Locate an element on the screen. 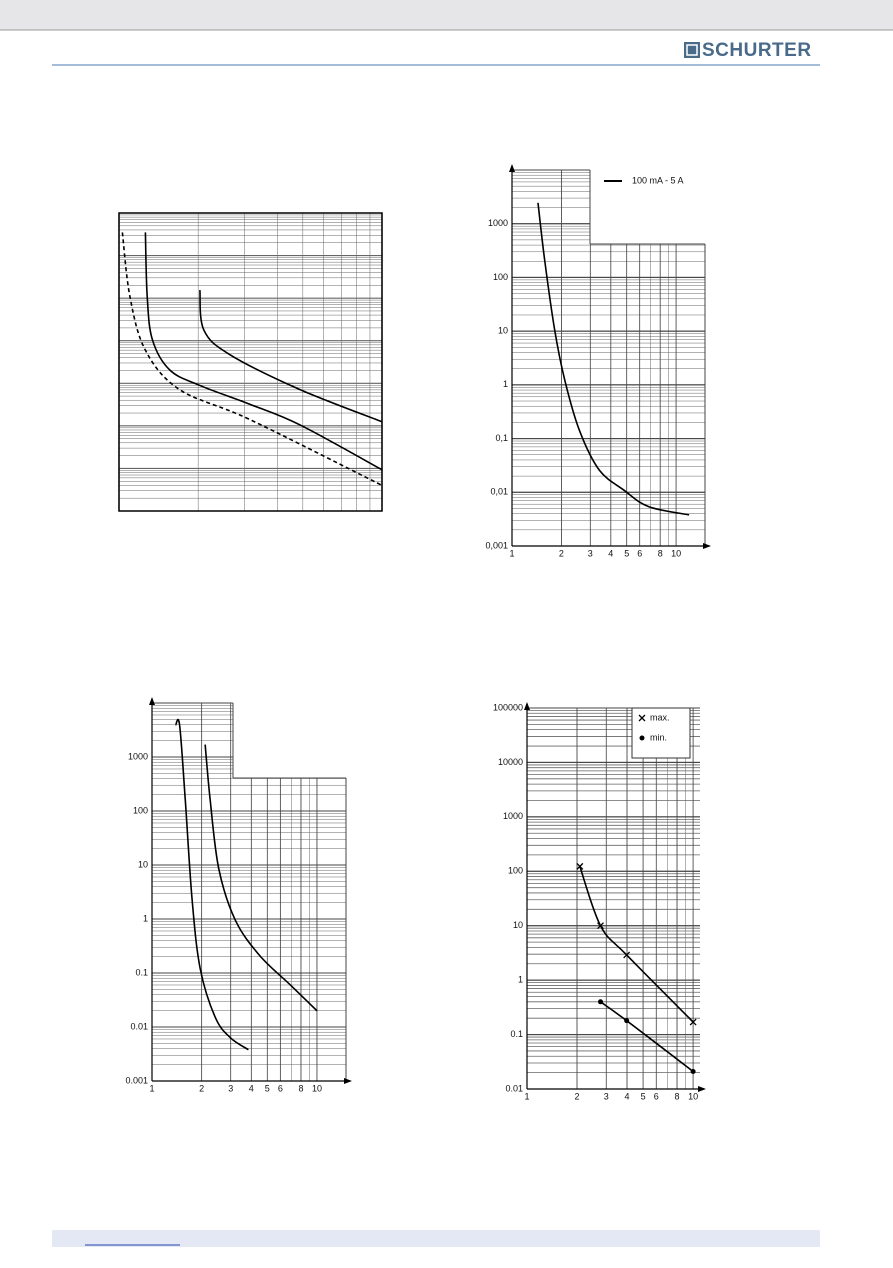 This screenshot has width=893, height=1268. logo-icon-inner is located at coordinates (692, 50).